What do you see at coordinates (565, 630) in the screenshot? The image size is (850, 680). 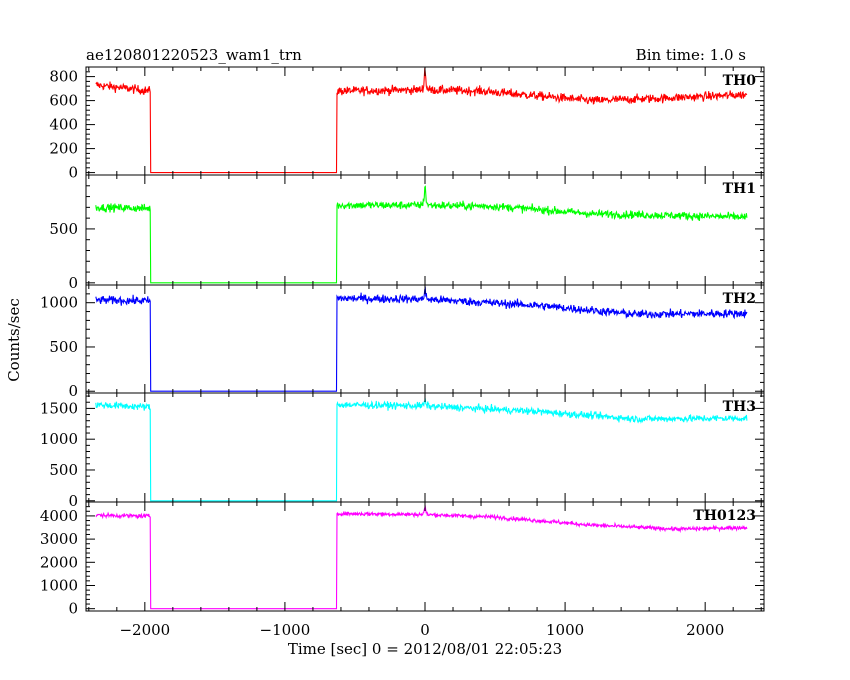 I see `x-tick-label: 1000` at bounding box center [565, 630].